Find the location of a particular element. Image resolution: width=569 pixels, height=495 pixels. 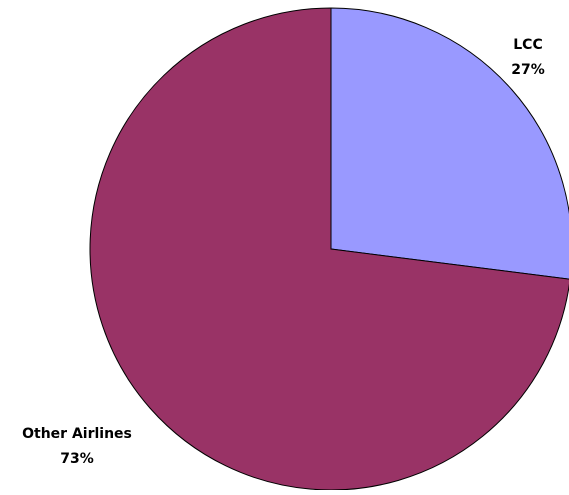

label-other-airlines: Other Airlines 73% is located at coordinates (77, 446).